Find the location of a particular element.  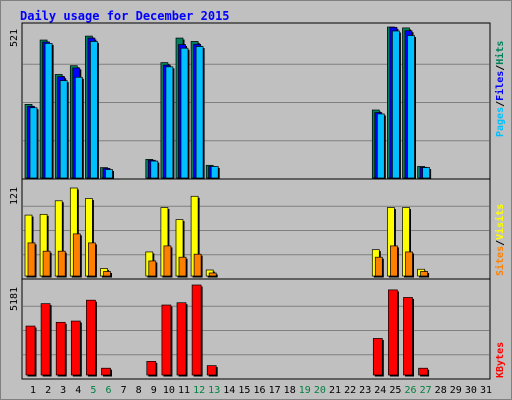

day-label-30: 30 is located at coordinates (471, 390).